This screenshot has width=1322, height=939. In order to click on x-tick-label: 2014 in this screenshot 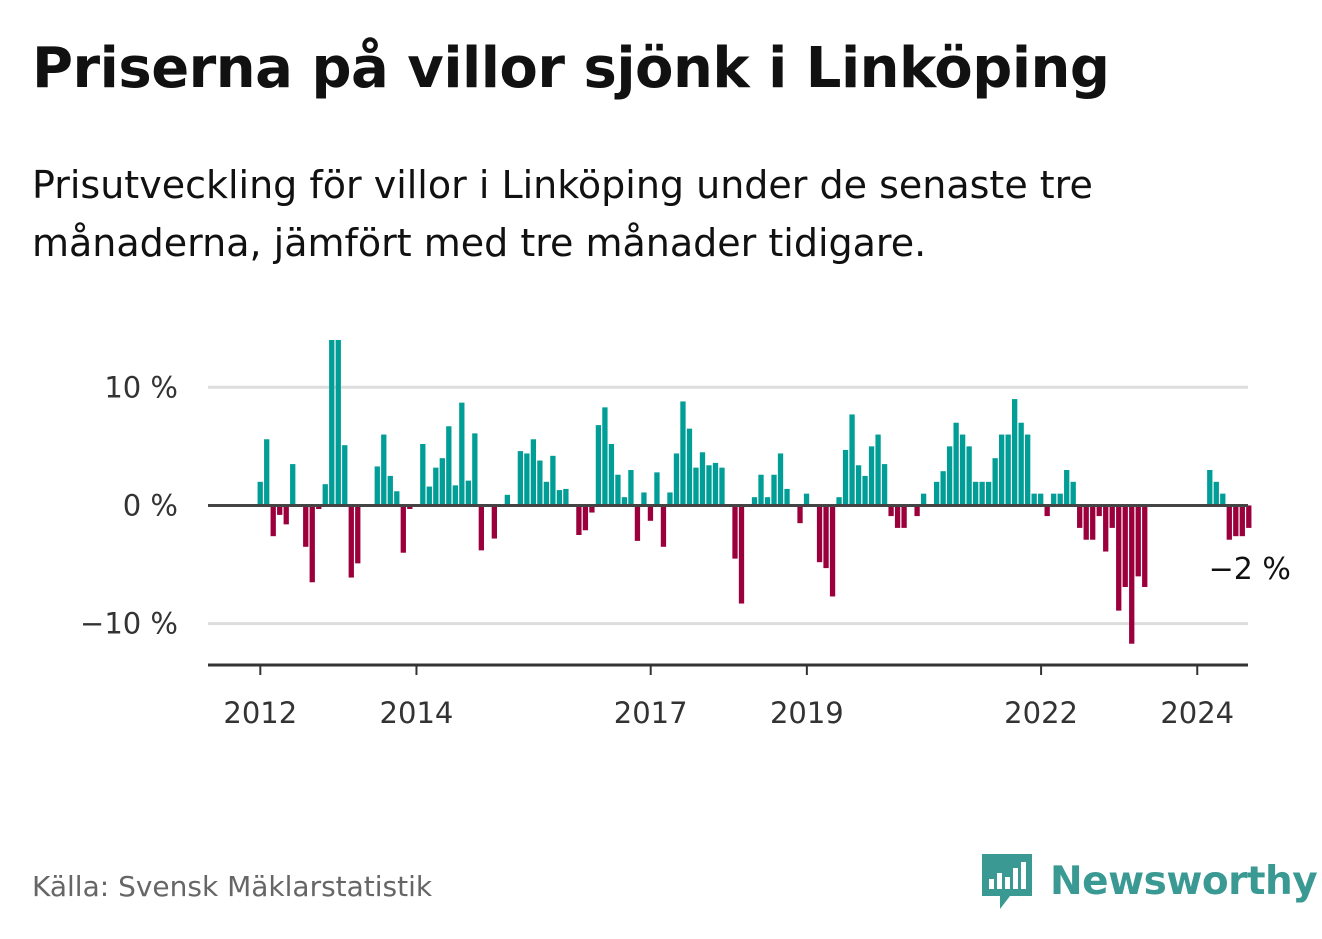, I will do `click(417, 713)`.